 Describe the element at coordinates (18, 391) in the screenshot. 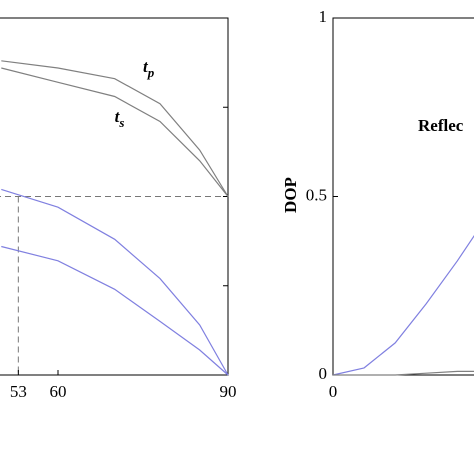

I see `x-tick-label: 53` at that location.